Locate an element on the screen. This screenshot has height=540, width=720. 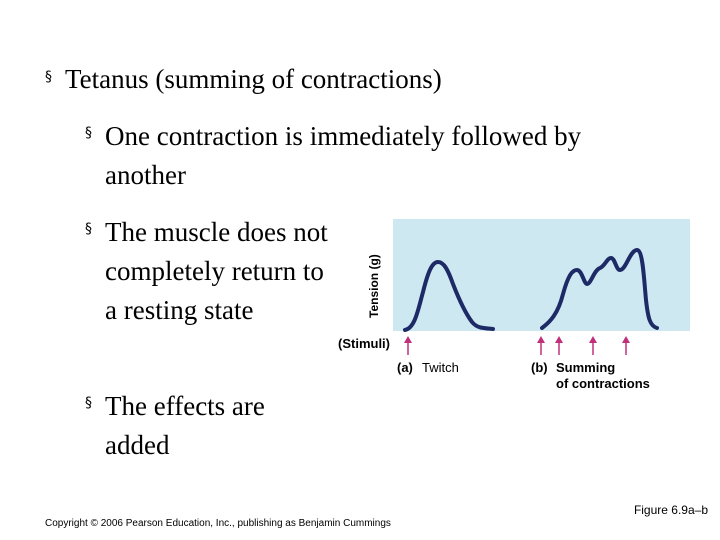
figure-background is located at coordinates (541, 275).